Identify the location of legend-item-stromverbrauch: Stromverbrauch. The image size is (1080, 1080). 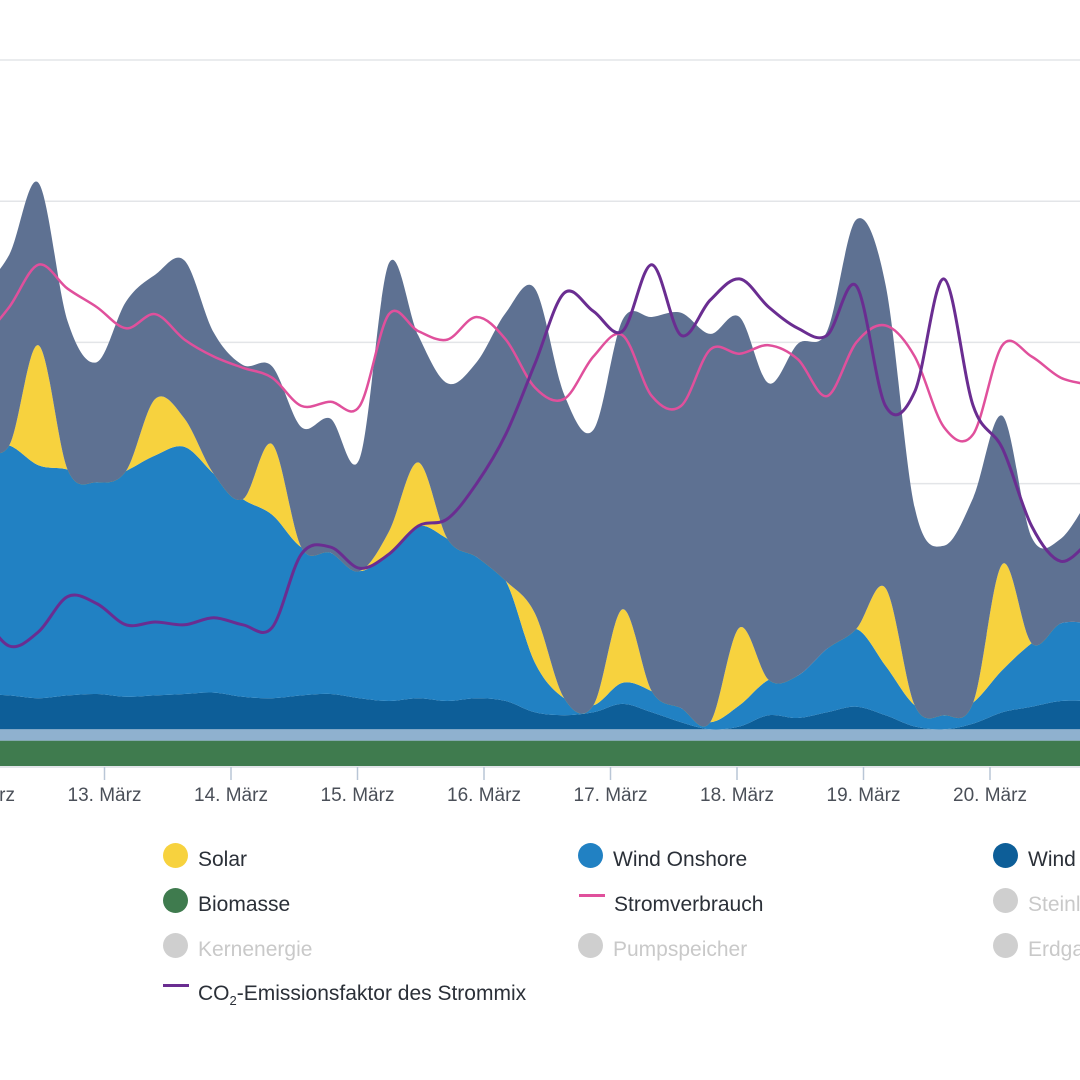
(671, 905).